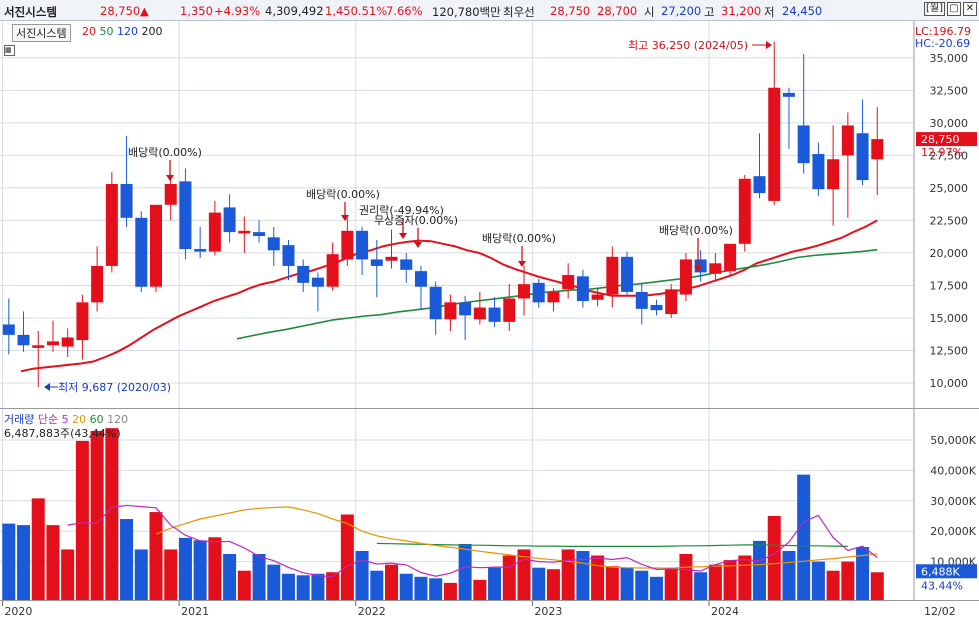  What do you see at coordinates (237, 11) in the screenshot?
I see `price-change-pct: +4.93%` at bounding box center [237, 11].